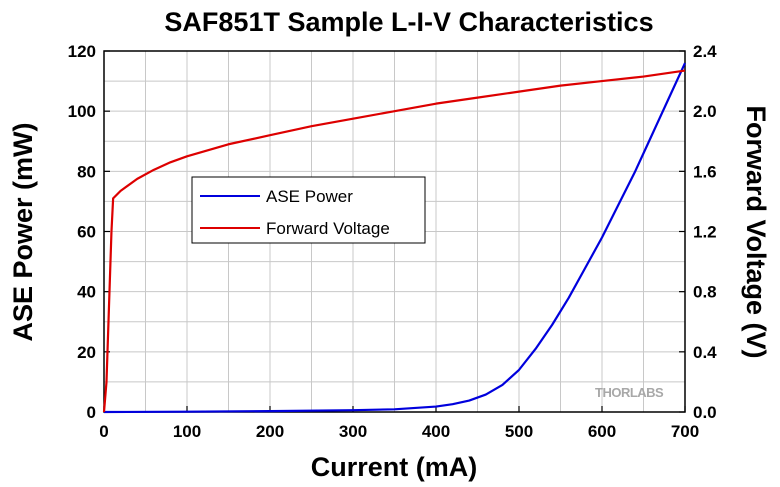  What do you see at coordinates (399, 431) in the screenshot?
I see `x-axis-tick-labels: 0 100 200 300 400 500 600 700` at bounding box center [399, 431].